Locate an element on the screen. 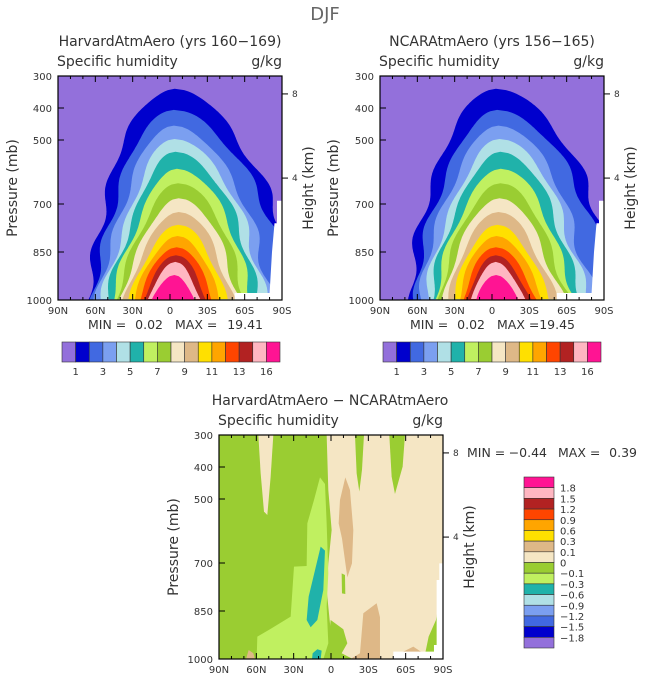 This screenshot has width=647, height=684. max-label: MAX = is located at coordinates (518, 324).